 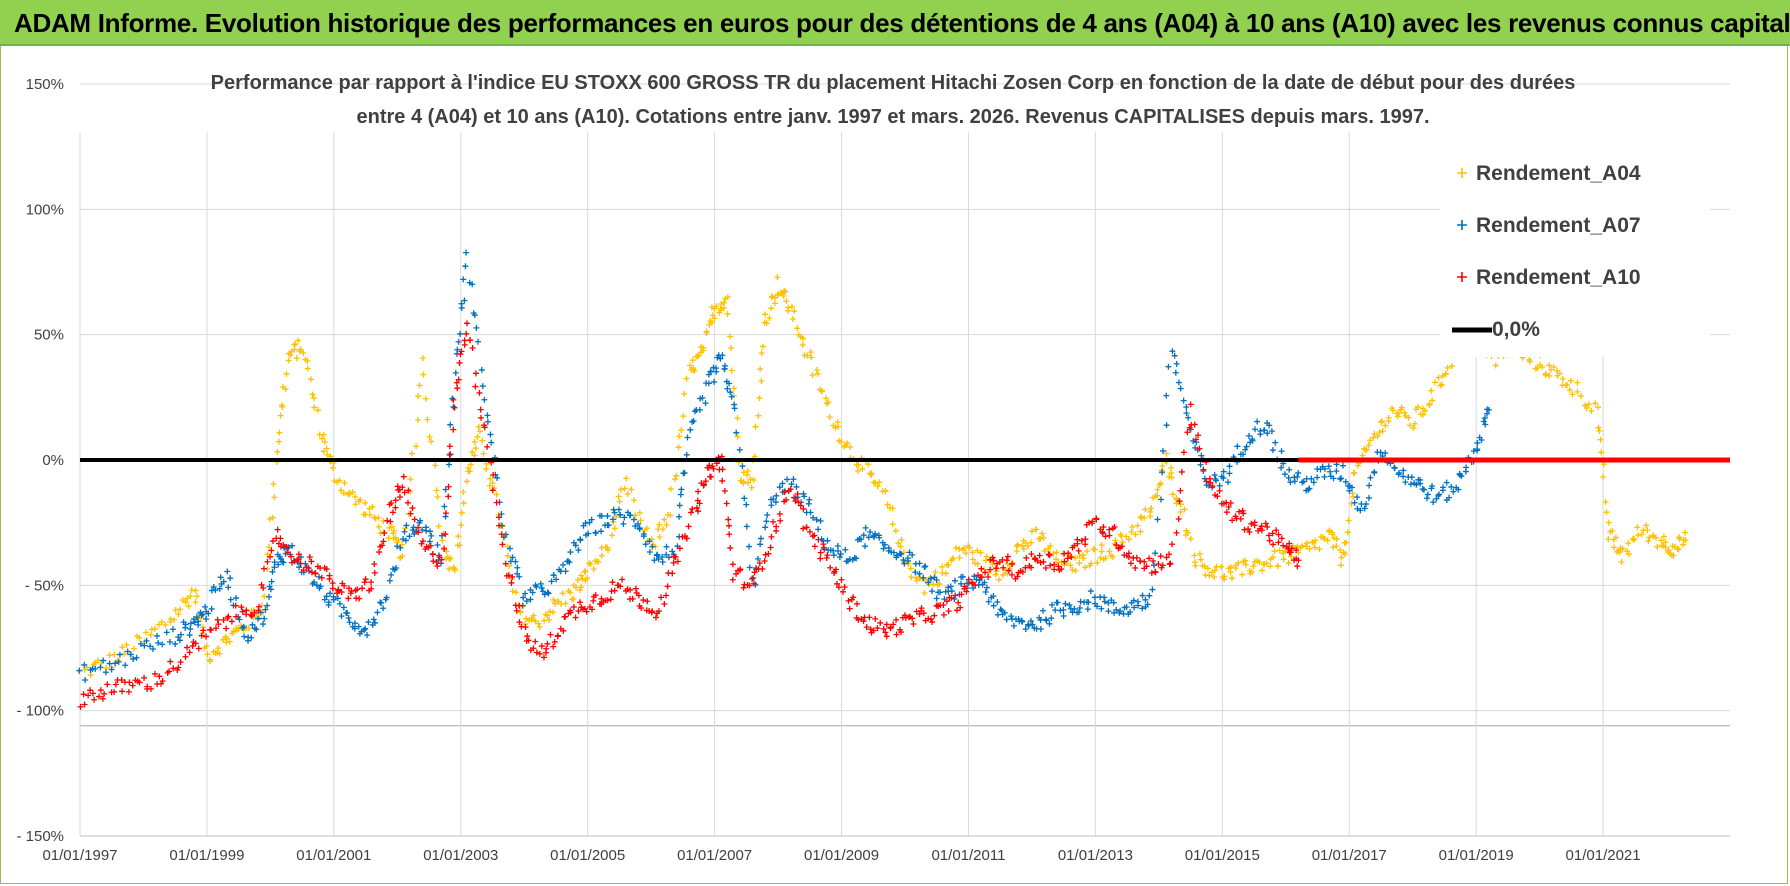 I want to click on x-tick-label: 01/01/2011, so click(x=968, y=855).